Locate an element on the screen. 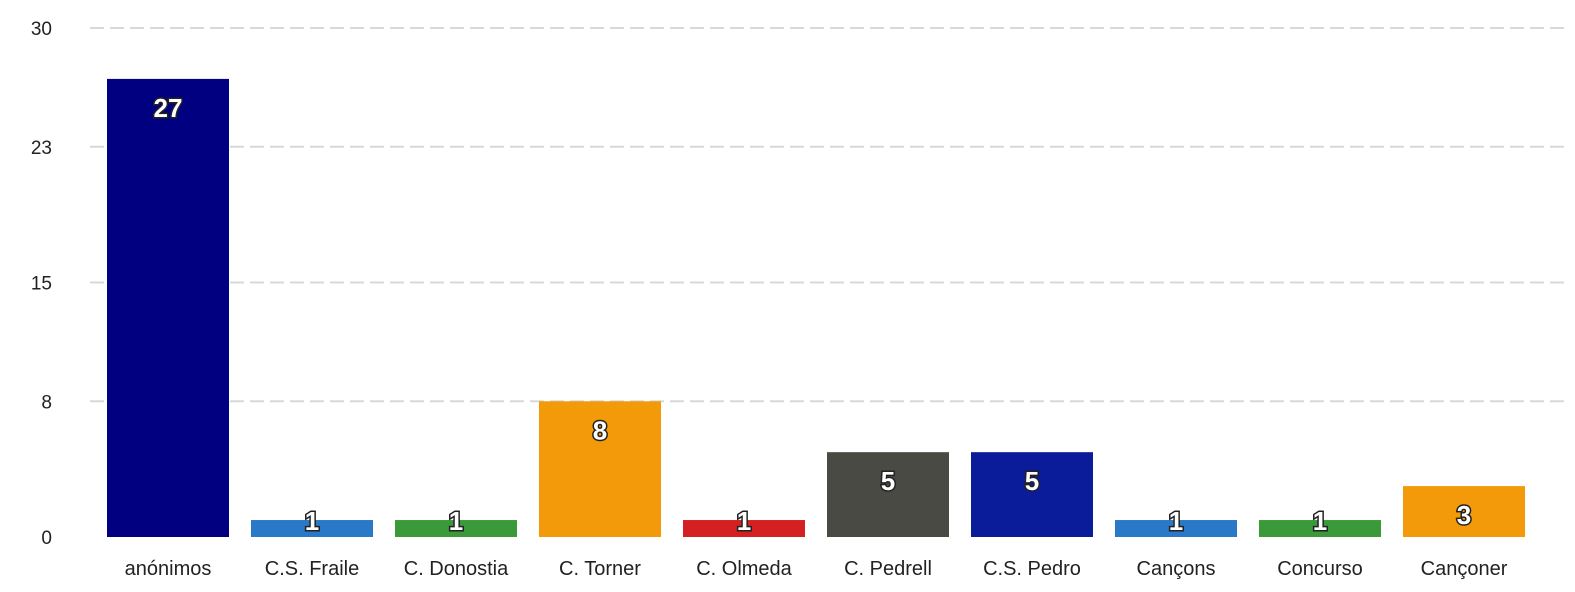  y-axis-ticks: 0 8 15 23 30 is located at coordinates (41, 284).